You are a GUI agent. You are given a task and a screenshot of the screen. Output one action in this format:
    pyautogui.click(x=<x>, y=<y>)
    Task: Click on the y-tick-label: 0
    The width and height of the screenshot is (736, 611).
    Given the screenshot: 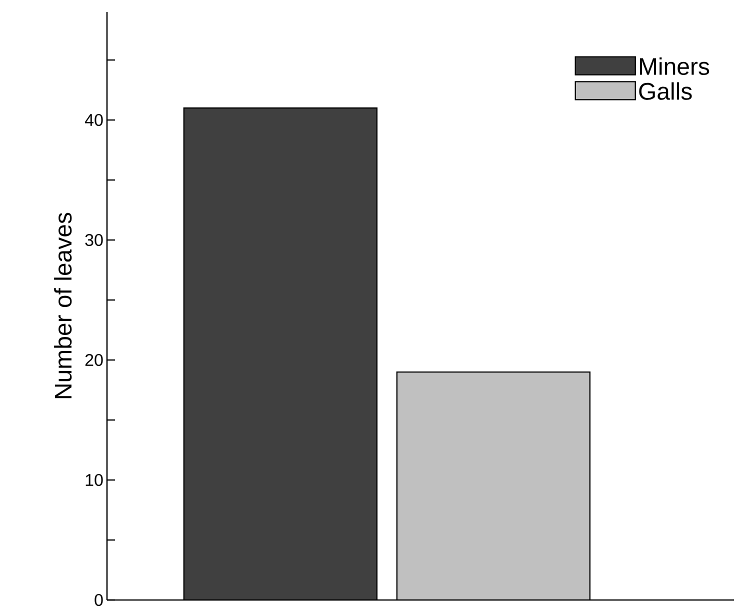 What is the action you would take?
    pyautogui.click(x=98, y=600)
    